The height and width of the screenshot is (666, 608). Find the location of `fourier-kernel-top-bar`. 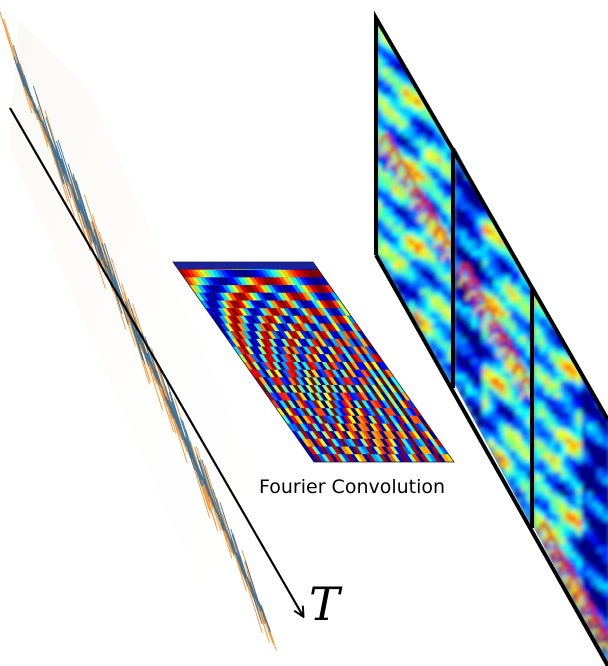

fourier-kernel-top-bar is located at coordinates (245, 265).